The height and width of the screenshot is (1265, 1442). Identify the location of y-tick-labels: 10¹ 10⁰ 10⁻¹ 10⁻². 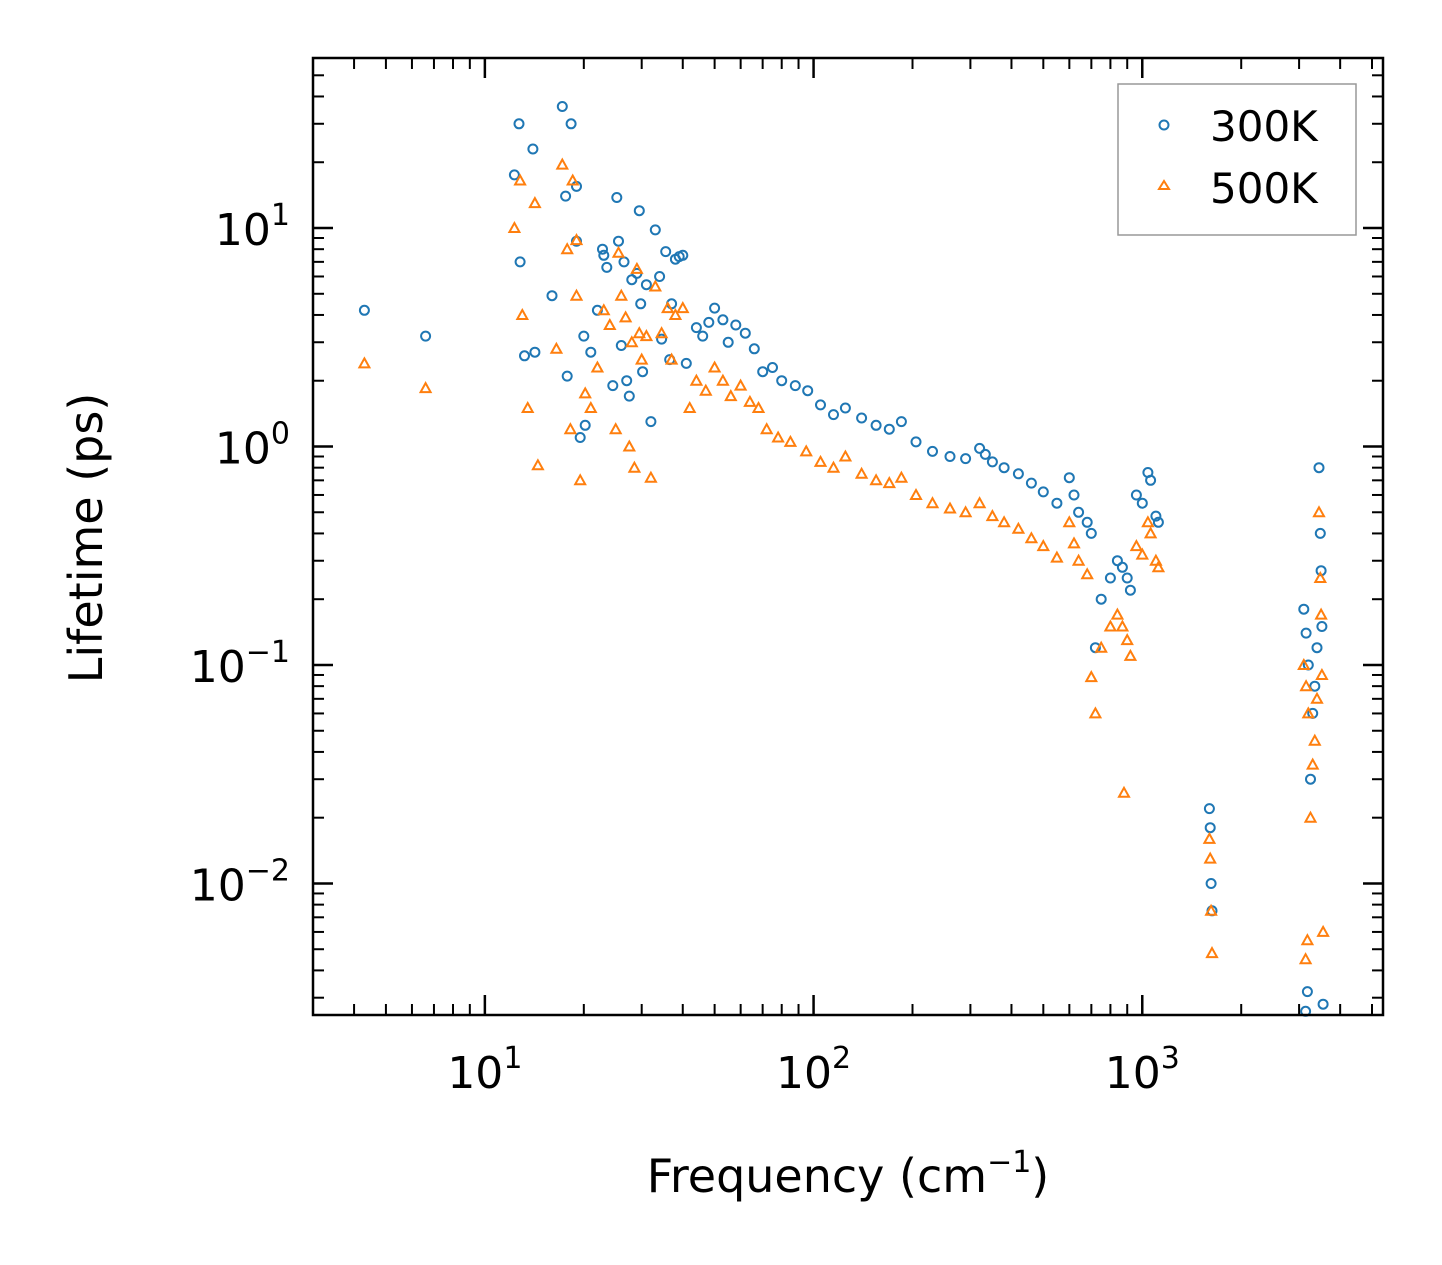
(240, 554).